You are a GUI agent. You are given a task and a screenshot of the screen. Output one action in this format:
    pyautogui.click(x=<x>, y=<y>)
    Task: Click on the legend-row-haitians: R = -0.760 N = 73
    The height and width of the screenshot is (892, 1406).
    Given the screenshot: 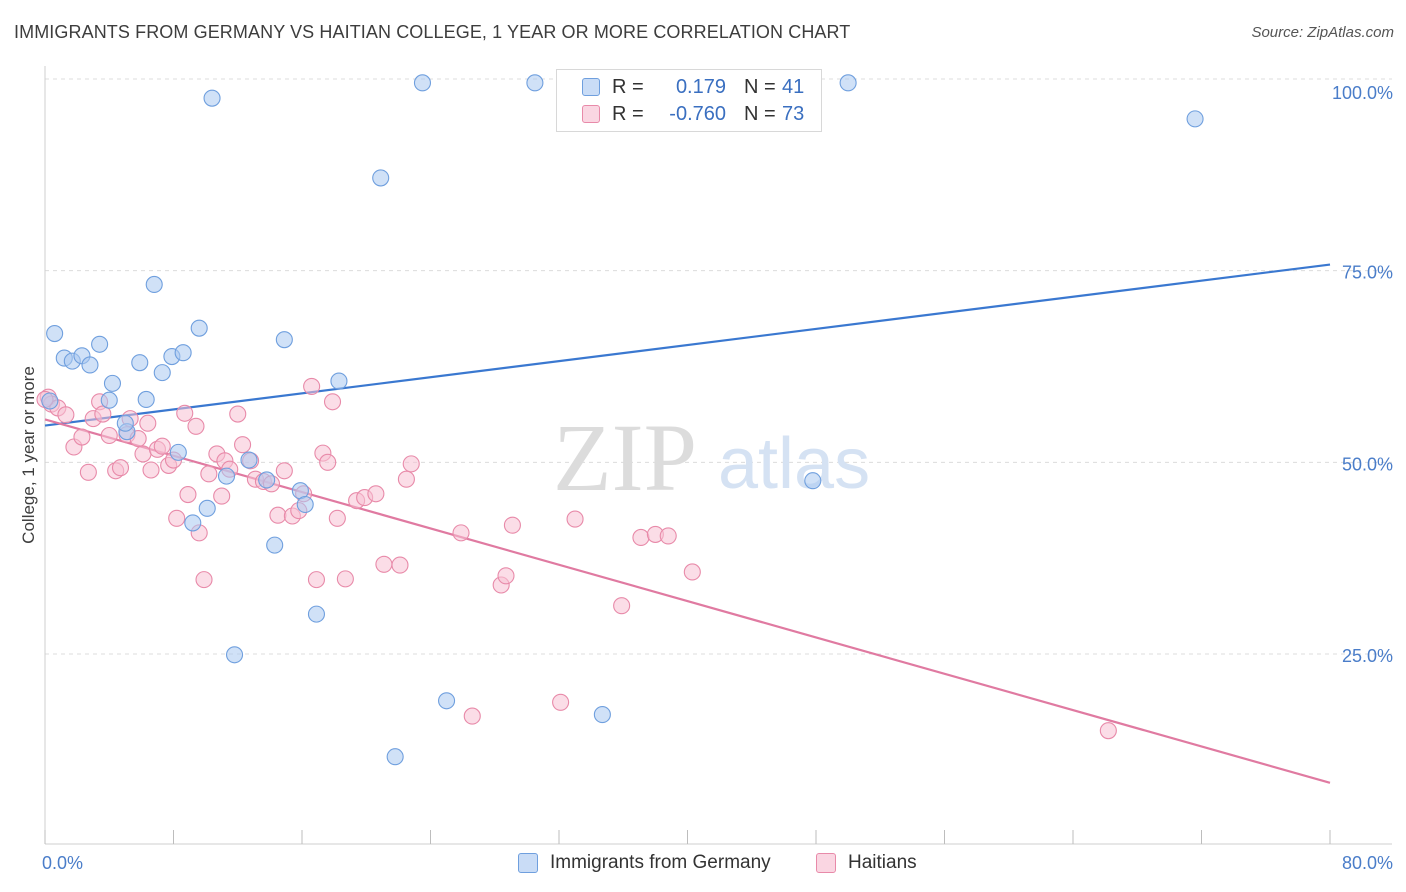 What is the action you would take?
    pyautogui.click(x=680, y=114)
    